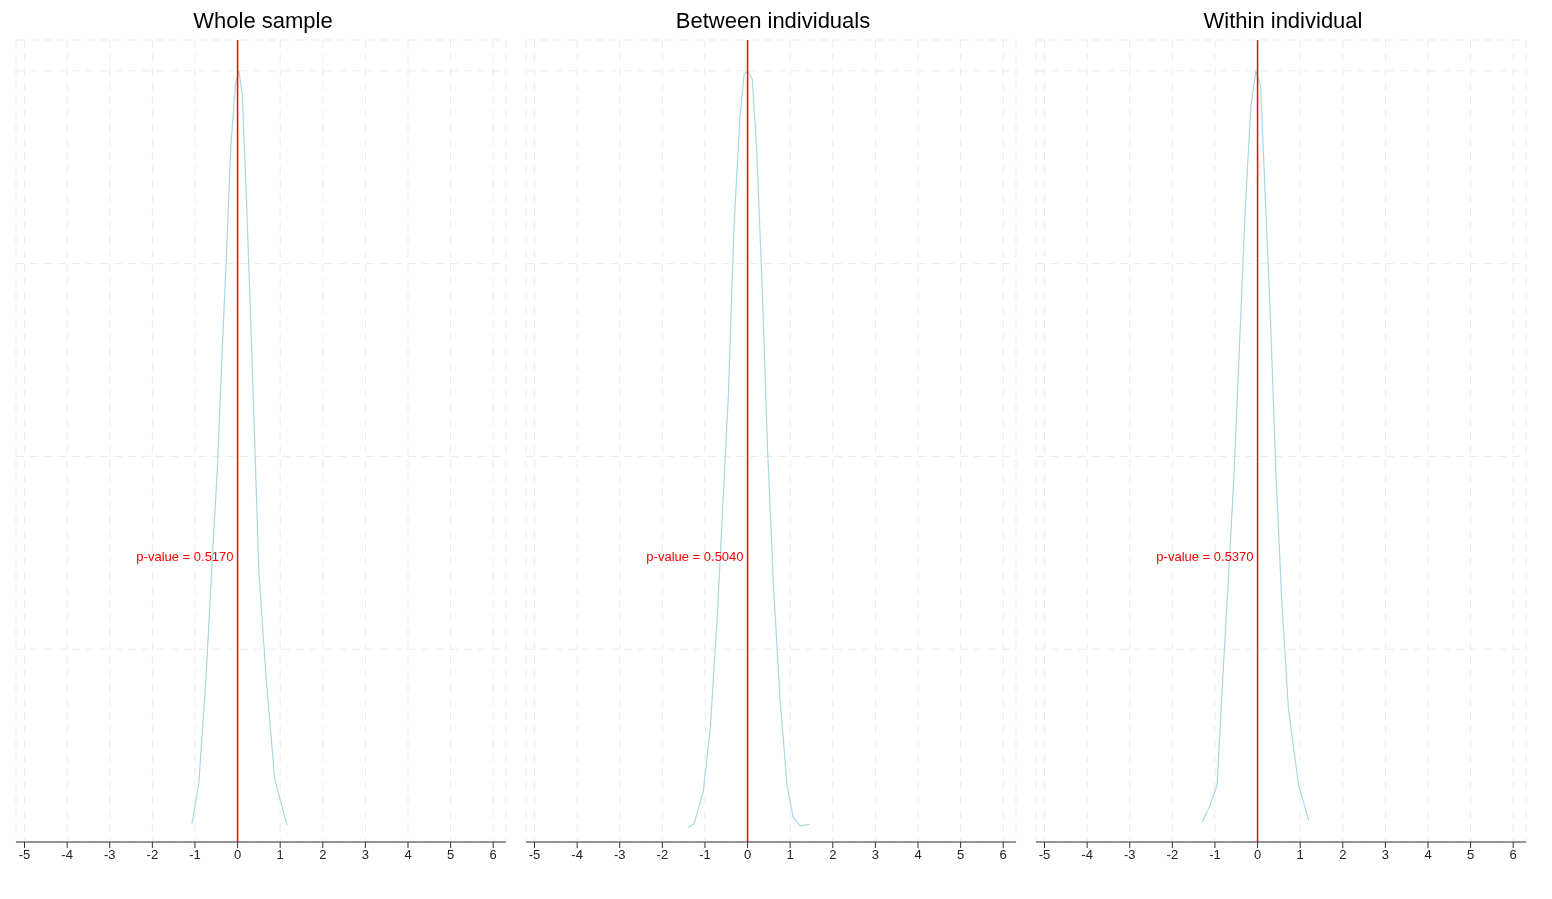 The width and height of the screenshot is (1552, 899). What do you see at coordinates (773, 21) in the screenshot?
I see `chart-title: Between individuals` at bounding box center [773, 21].